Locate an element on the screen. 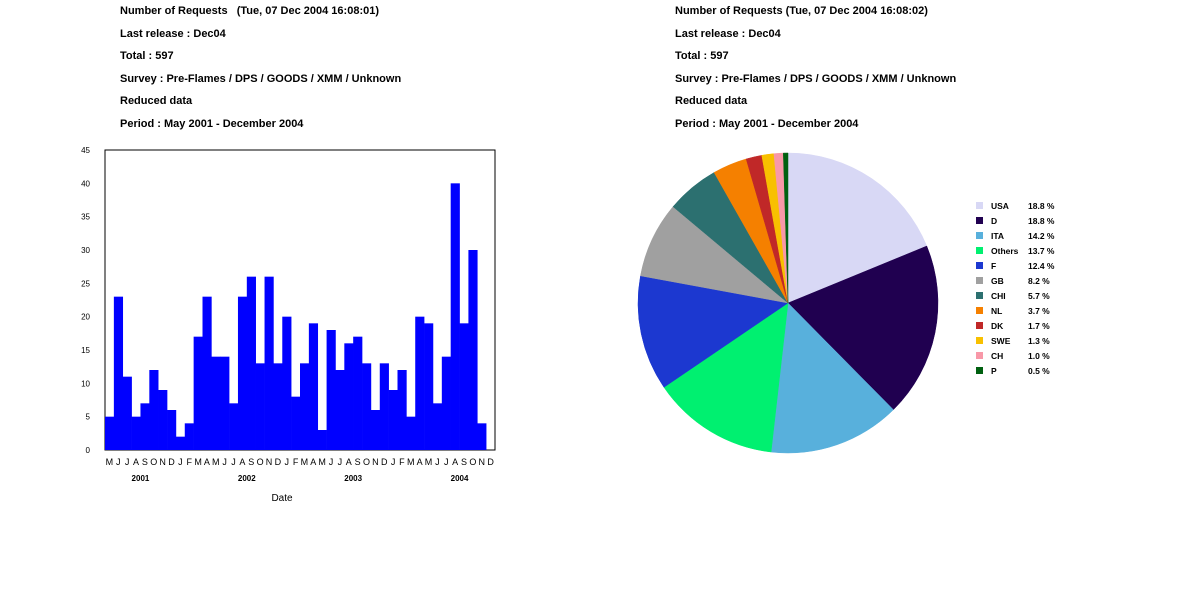 The image size is (1200, 600). legend-label: NL is located at coordinates (997, 311).